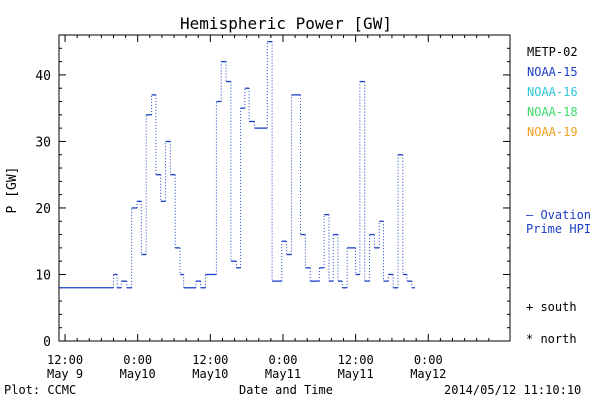 This screenshot has width=600, height=400. What do you see at coordinates (552, 52) in the screenshot?
I see `legend-entry: METP-02` at bounding box center [552, 52].